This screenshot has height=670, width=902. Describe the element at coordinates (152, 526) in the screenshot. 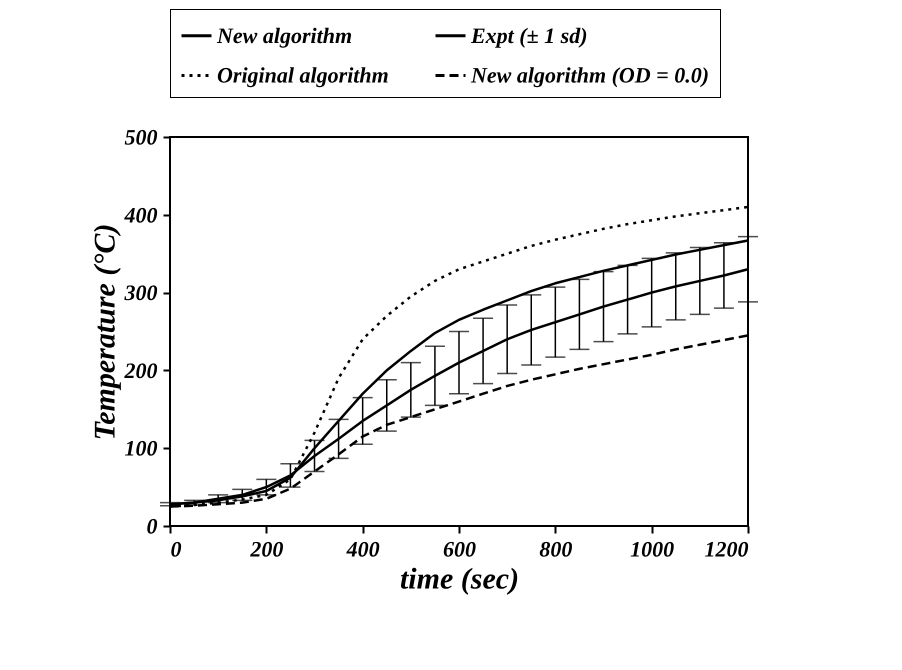

I see `y-tick-label: 0` at that location.